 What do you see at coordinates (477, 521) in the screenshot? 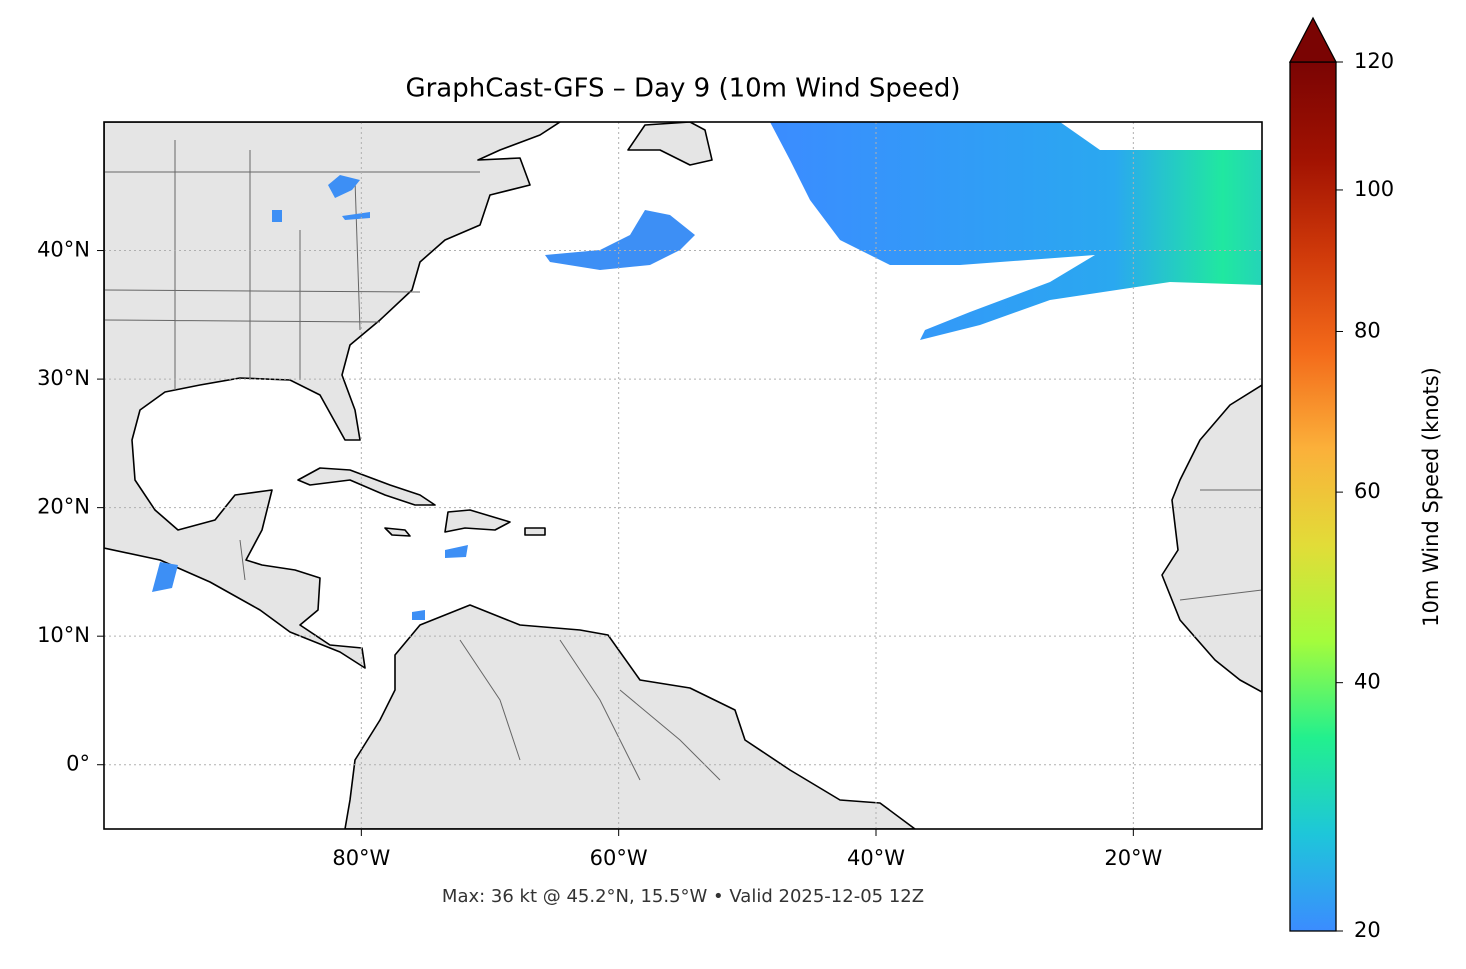
I see `hispaniola` at bounding box center [477, 521].